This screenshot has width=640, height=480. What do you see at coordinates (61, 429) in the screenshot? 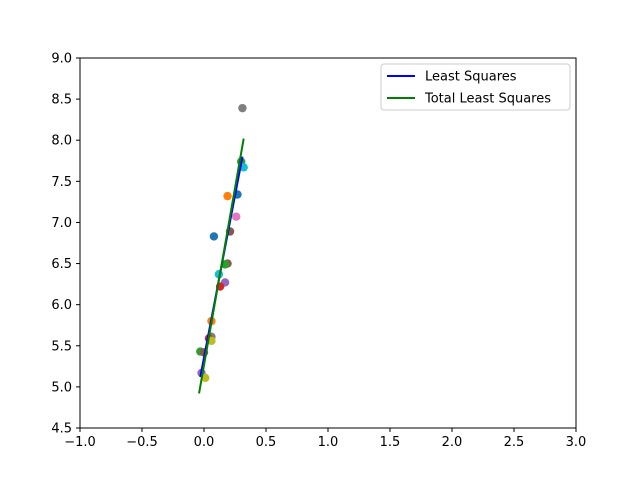
I see `y-tick-label: 4.5` at bounding box center [61, 429].